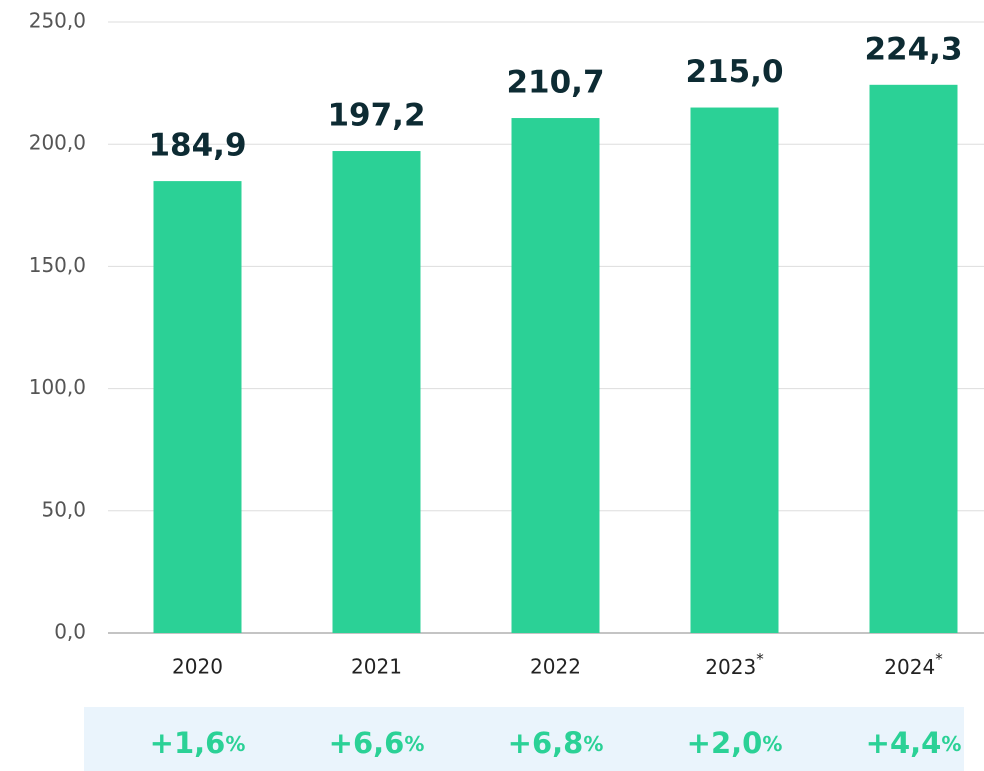 The width and height of the screenshot is (984, 771). I want to click on x-tick-label: 2024*, so click(913, 664).